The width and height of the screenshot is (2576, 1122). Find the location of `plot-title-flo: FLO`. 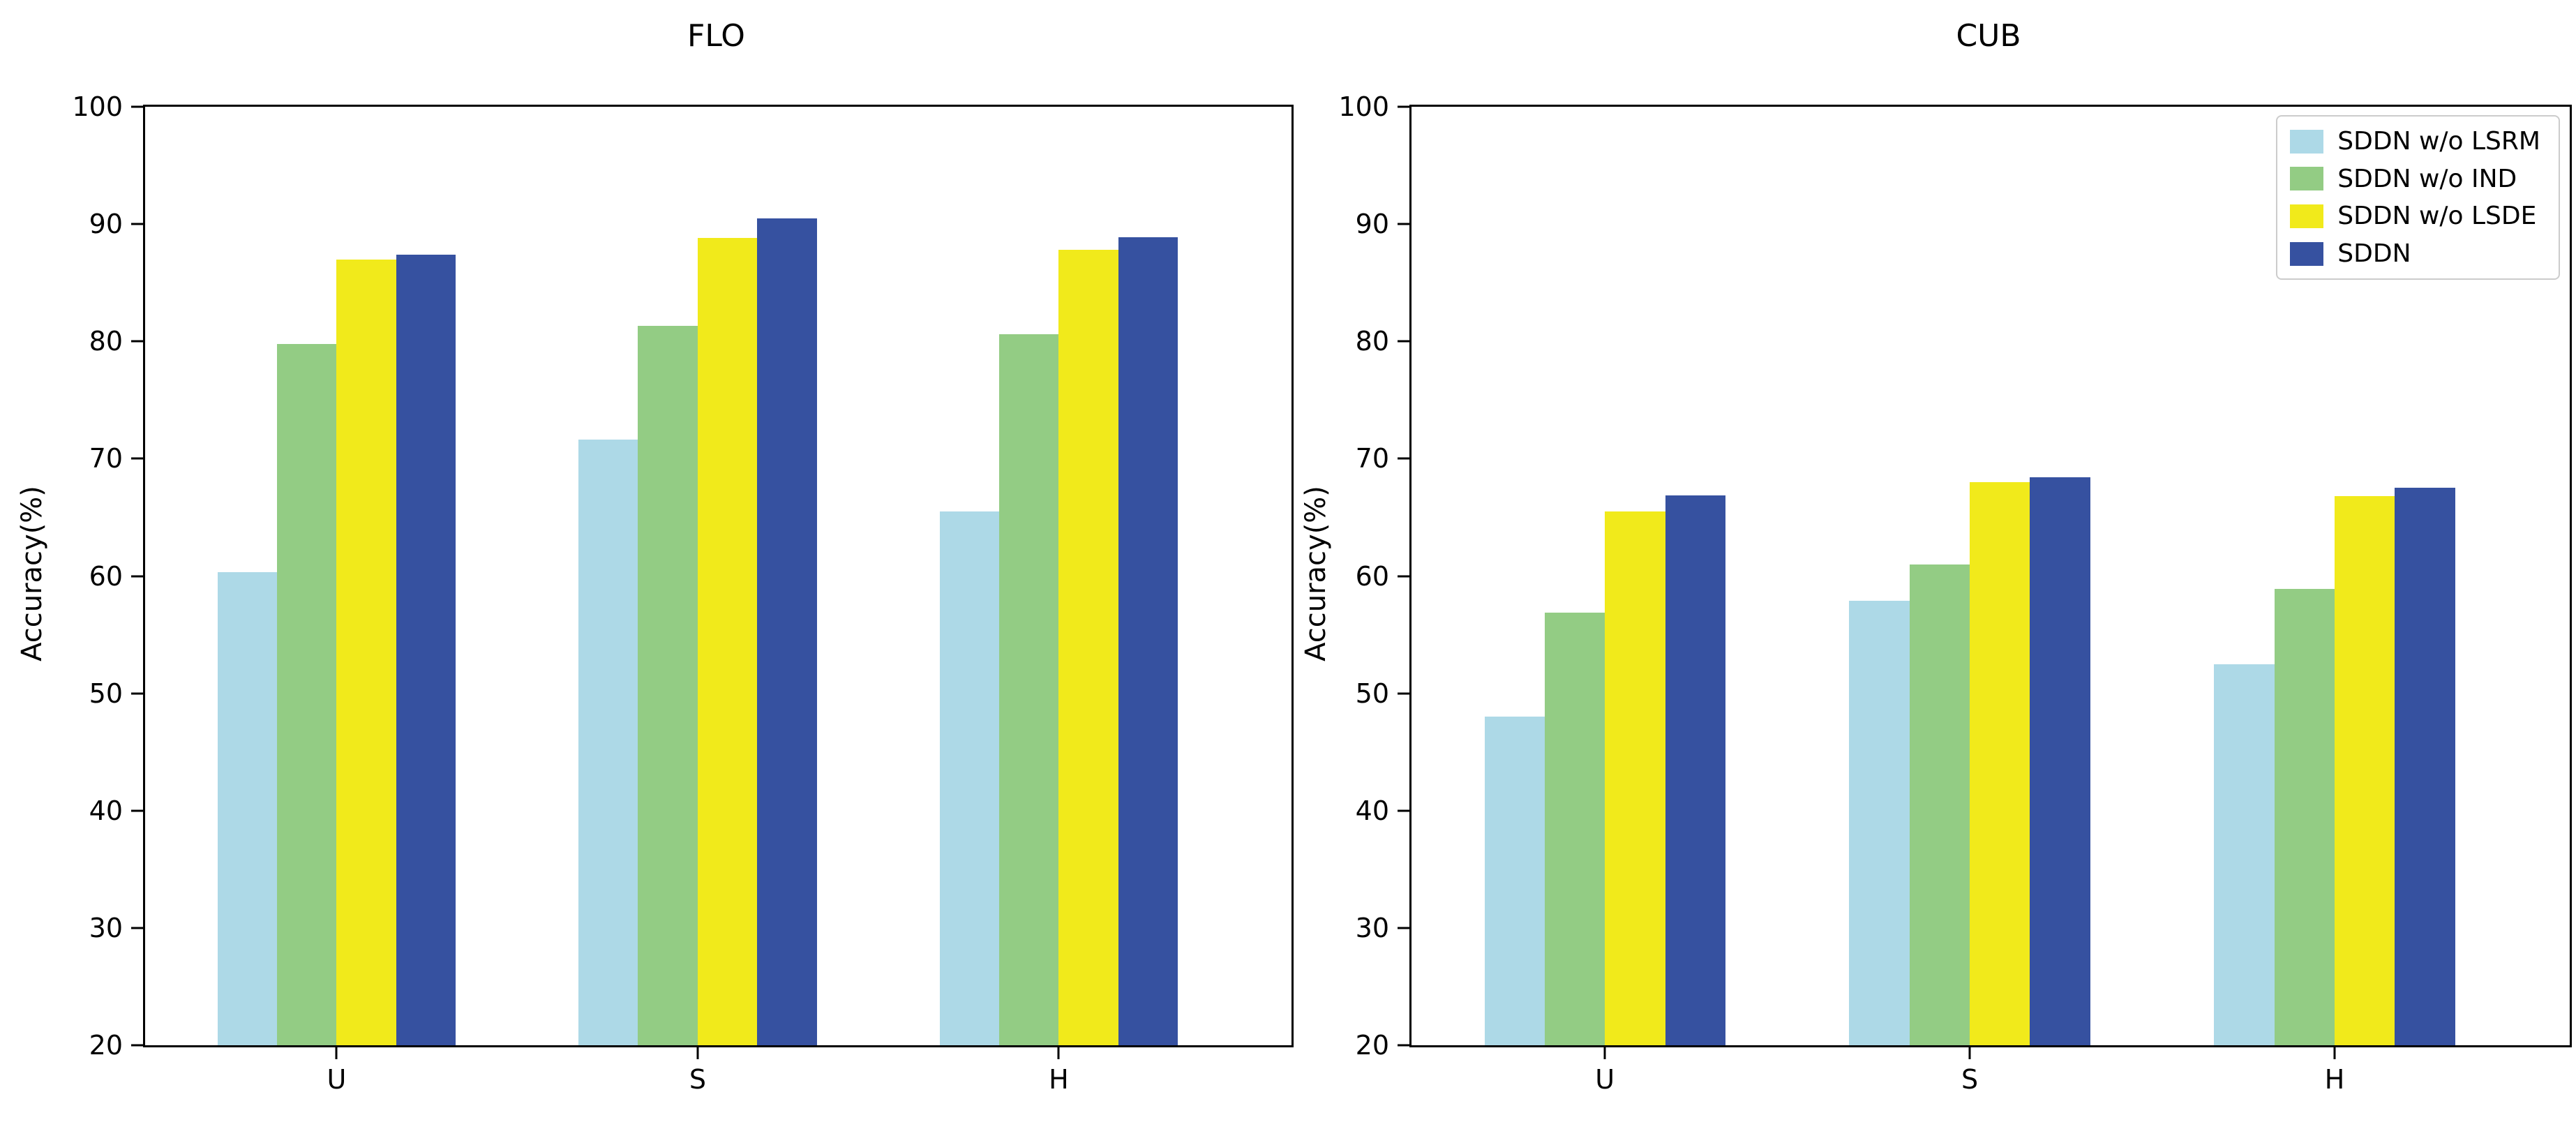

plot-title-flo: FLO is located at coordinates (716, 36).